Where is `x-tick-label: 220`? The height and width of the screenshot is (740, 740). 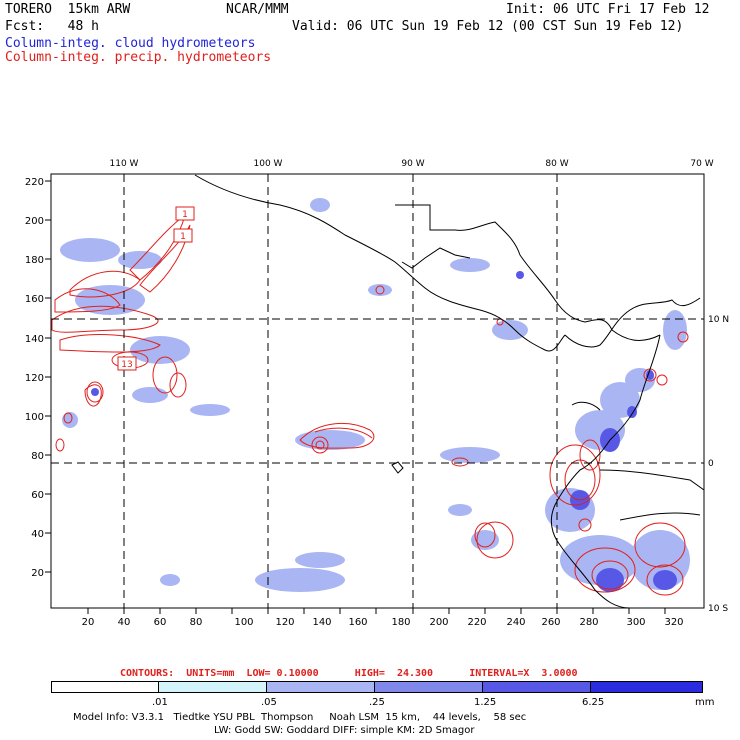 x-tick-label: 220 is located at coordinates (476, 622).